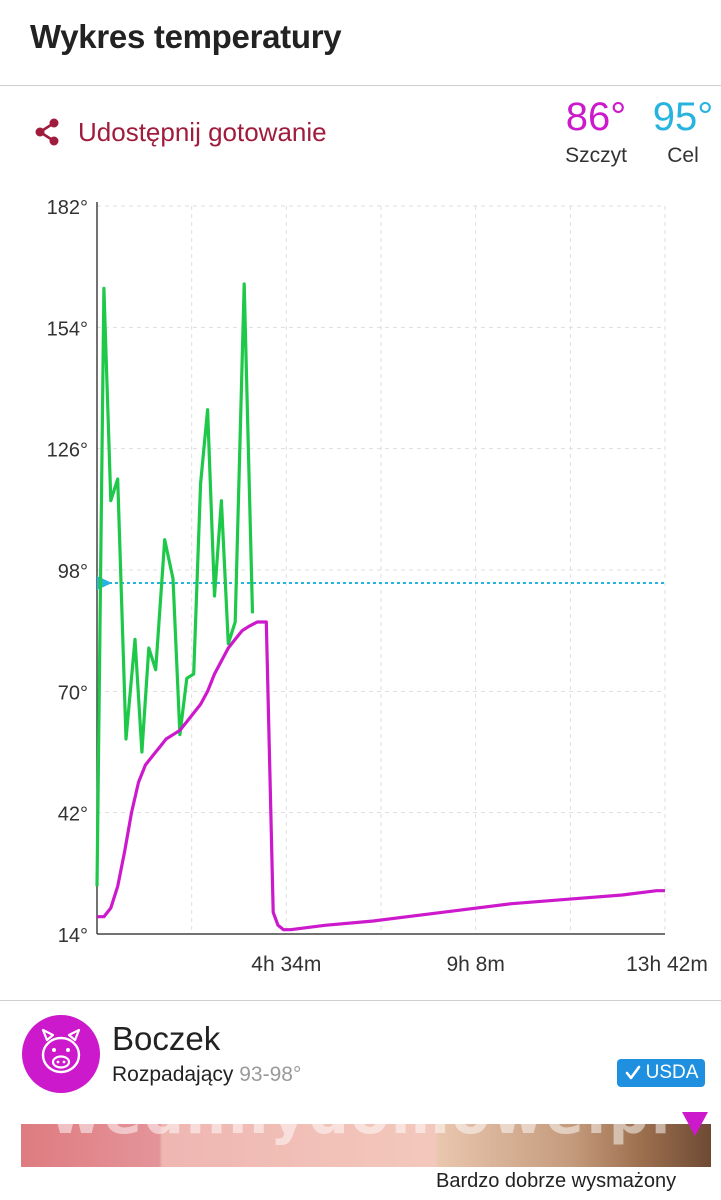  I want to click on meat-name: Boczek, so click(166, 1038).